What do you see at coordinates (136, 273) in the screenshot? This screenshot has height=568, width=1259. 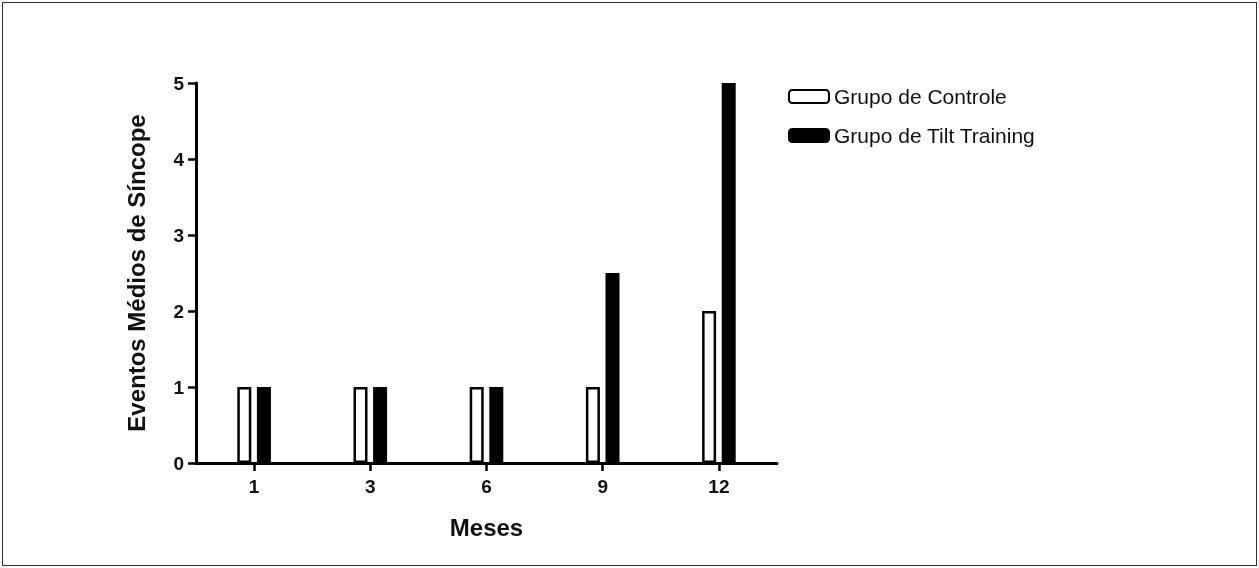 I see `y-axis-title: Eventos Médios de Síncope` at bounding box center [136, 273].